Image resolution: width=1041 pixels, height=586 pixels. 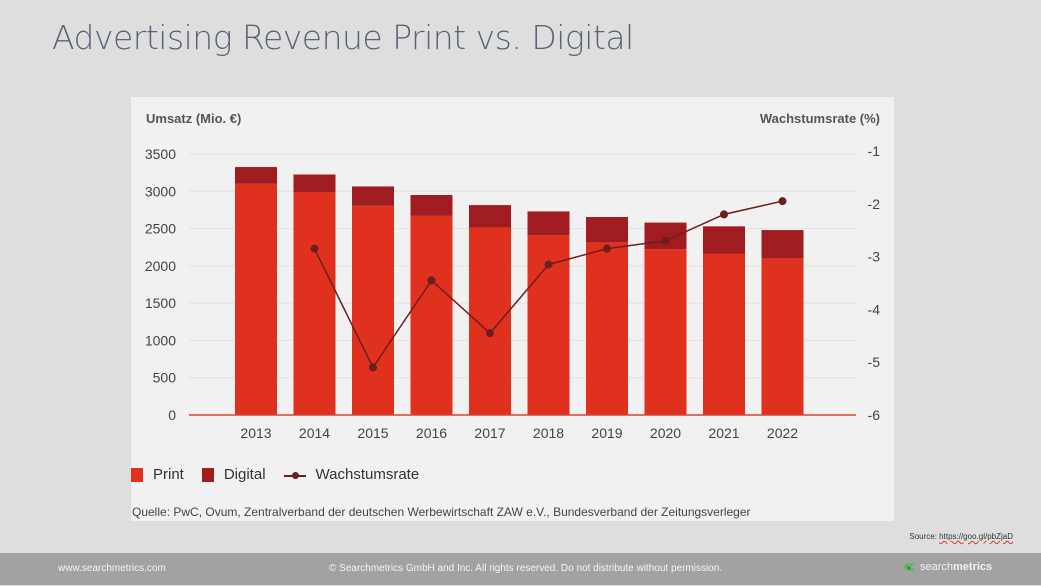 I want to click on footer-site-link: www.searchmetrics.com, so click(x=112, y=568).